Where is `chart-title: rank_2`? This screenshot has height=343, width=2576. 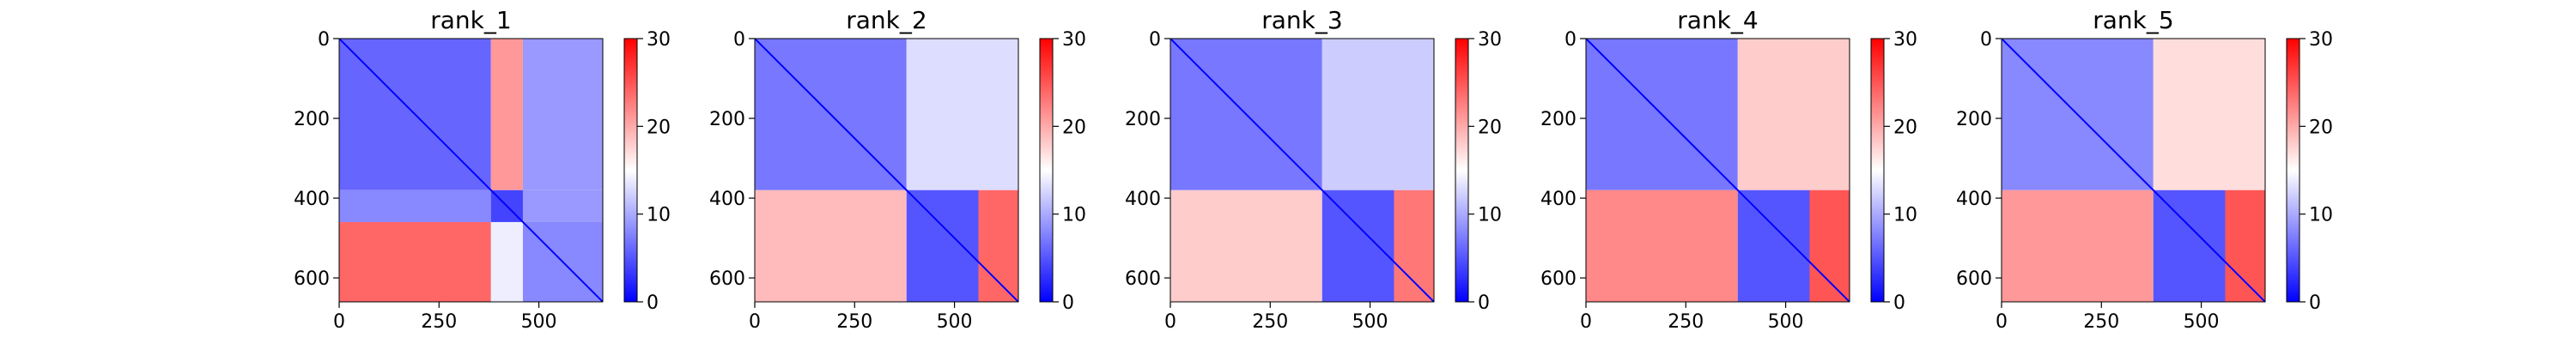
chart-title: rank_2 is located at coordinates (886, 20).